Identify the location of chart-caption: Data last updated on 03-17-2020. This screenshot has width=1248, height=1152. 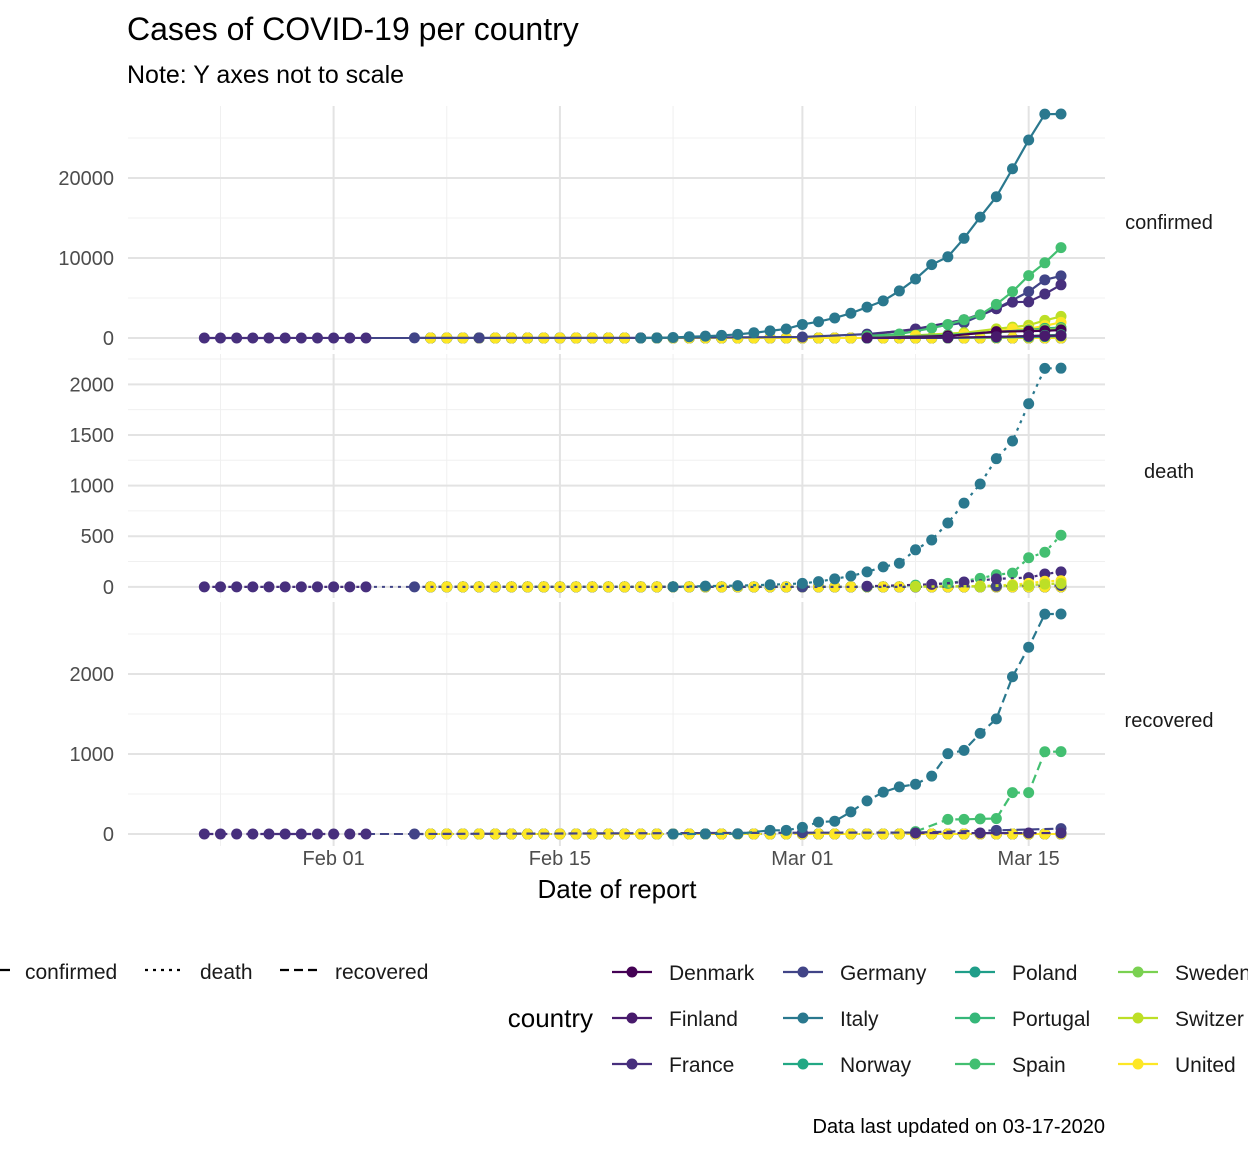
(959, 1127).